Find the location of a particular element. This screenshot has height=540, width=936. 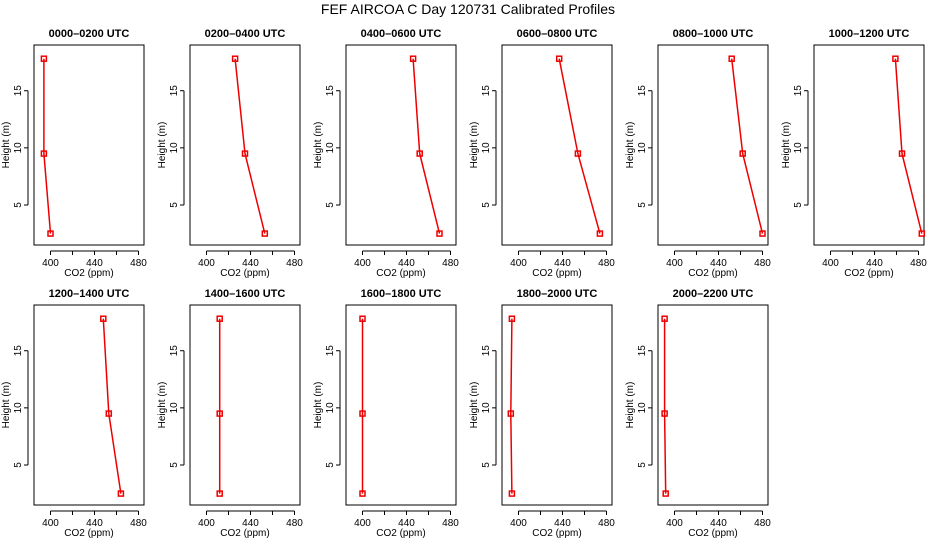

panel-11-title: 2000–2200 UTC is located at coordinates (713, 294).